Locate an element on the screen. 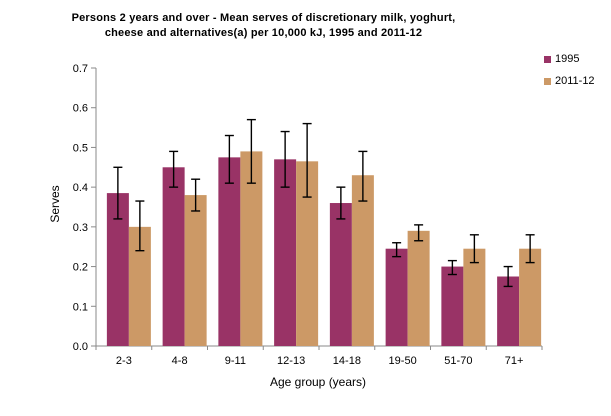 This screenshot has width=611, height=416. bar-1995-71+ is located at coordinates (508, 311).